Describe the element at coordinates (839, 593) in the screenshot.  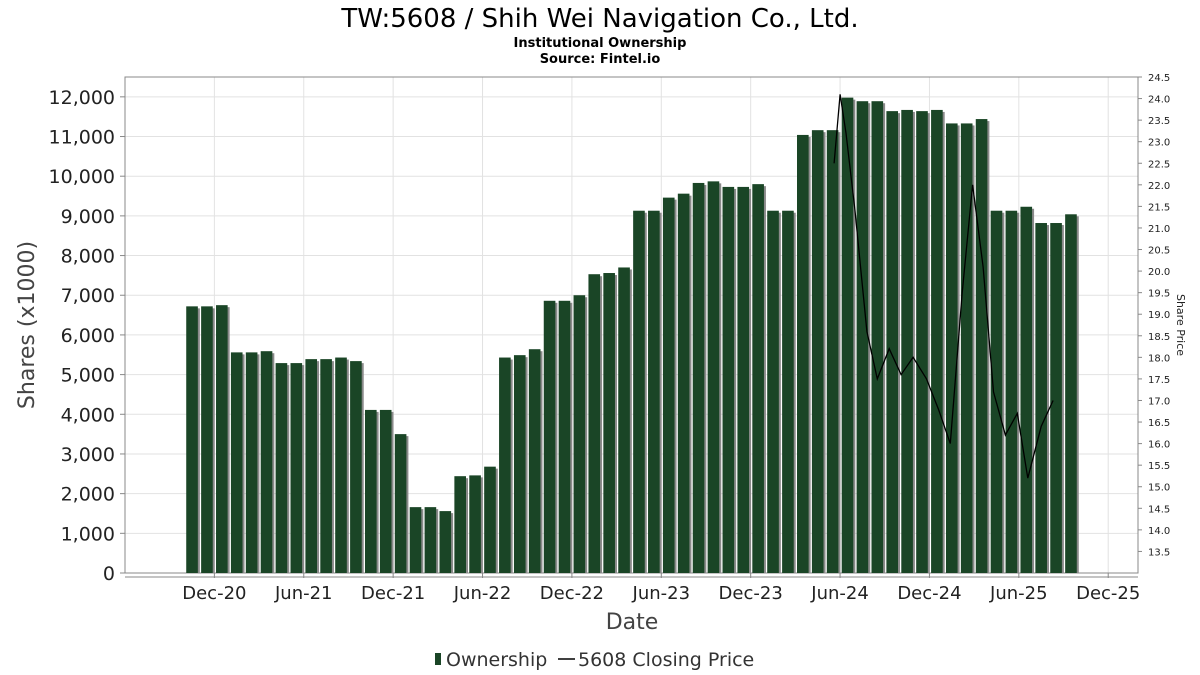
I see `x-tick-label: Jun-24` at that location.